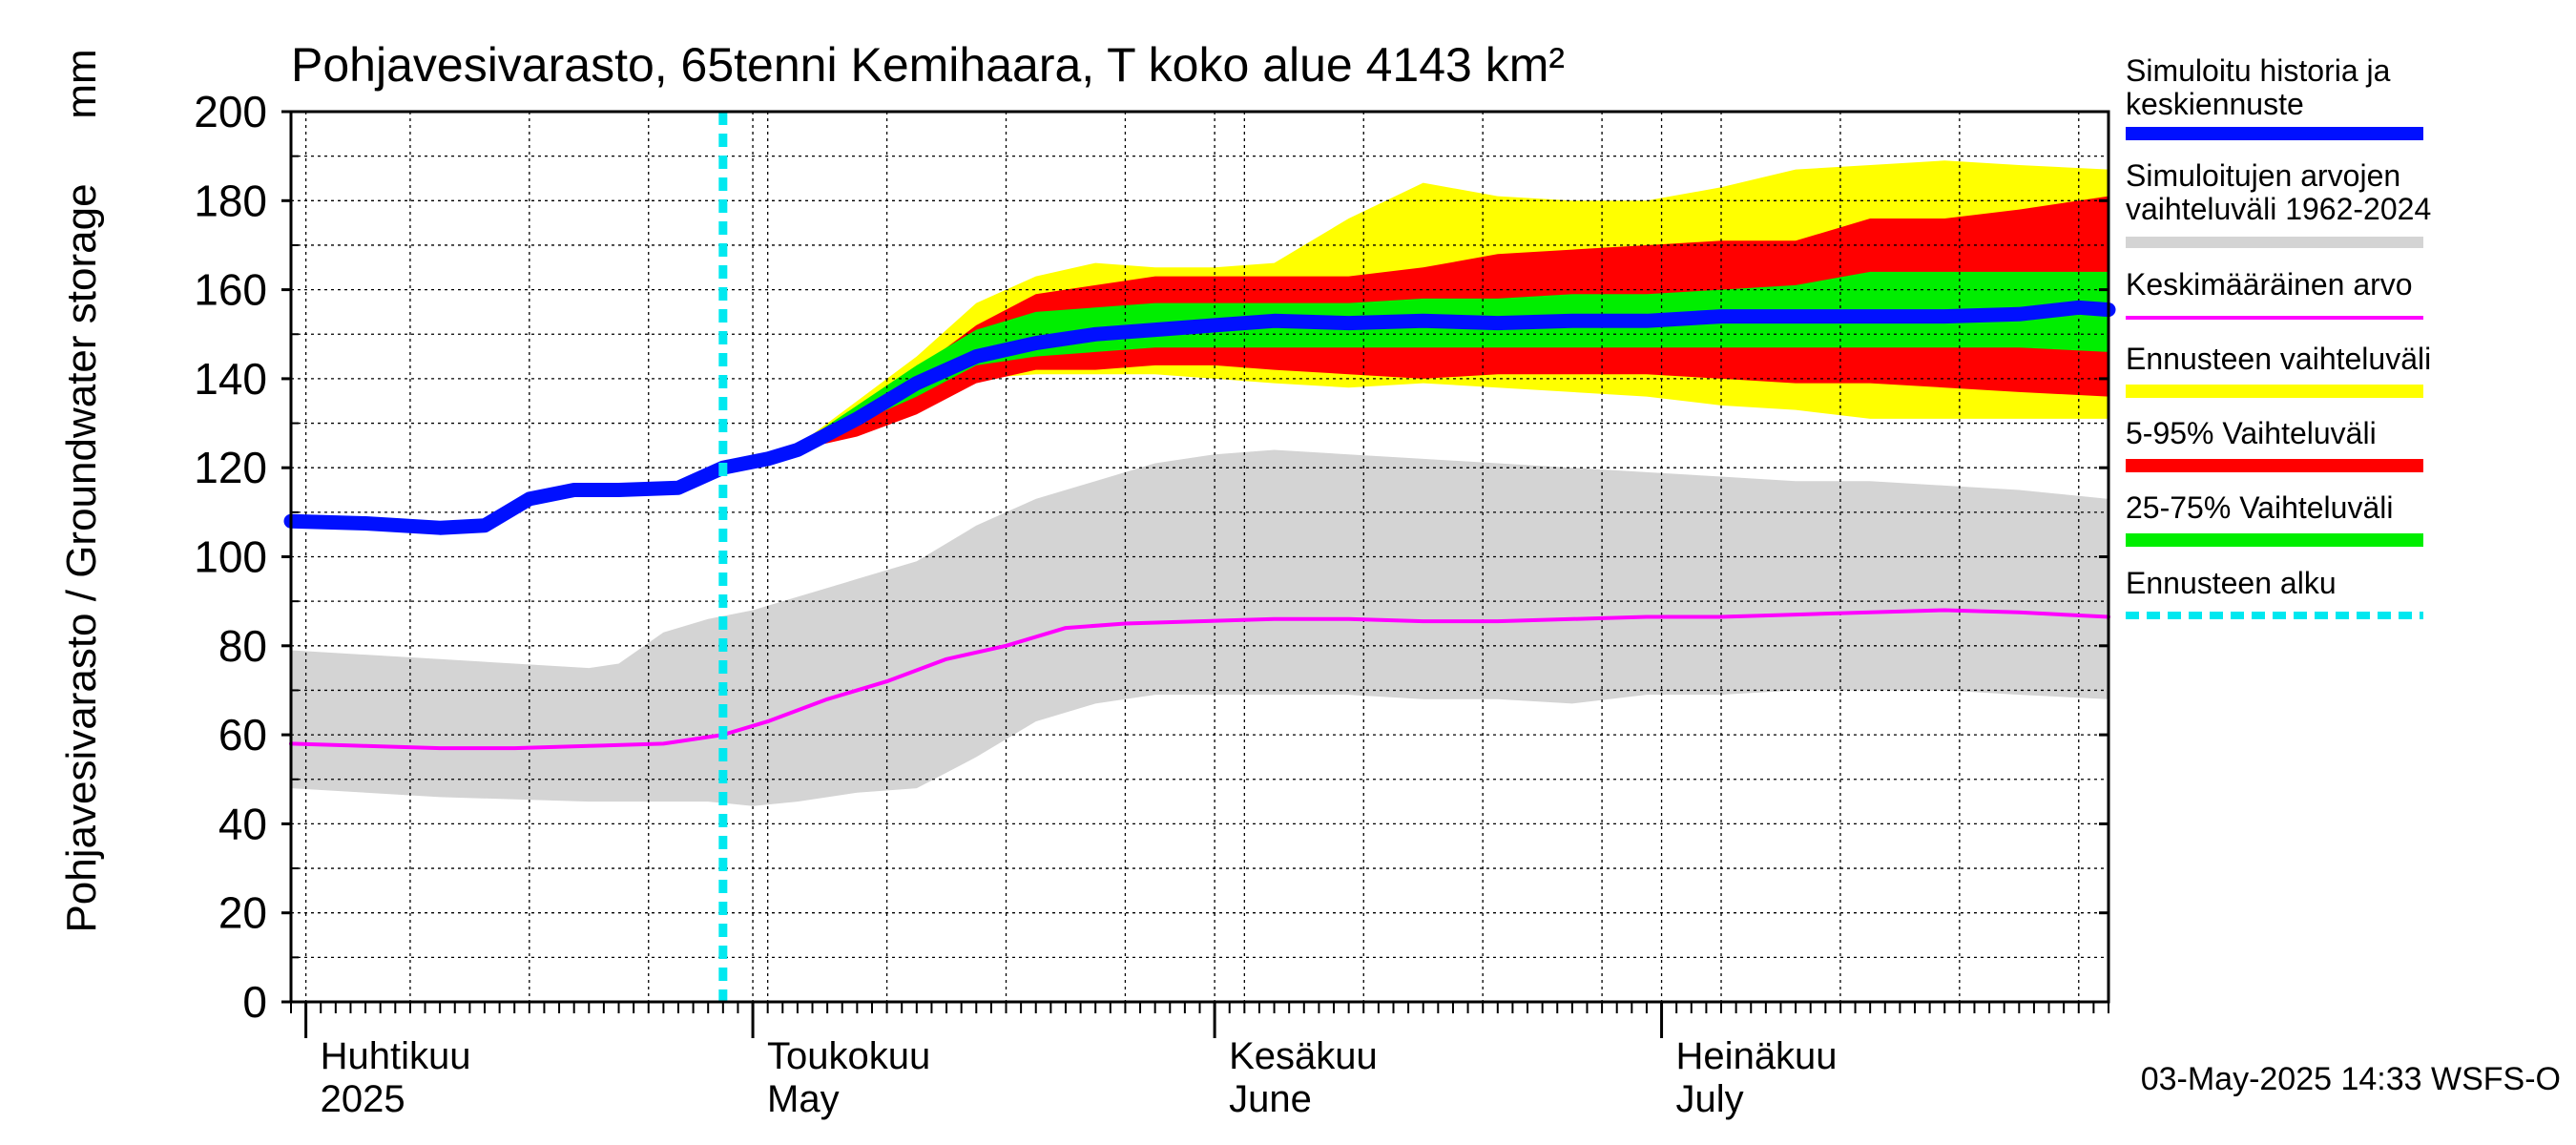  Describe the element at coordinates (230, 468) in the screenshot. I see `y-tick-label: 120` at that location.